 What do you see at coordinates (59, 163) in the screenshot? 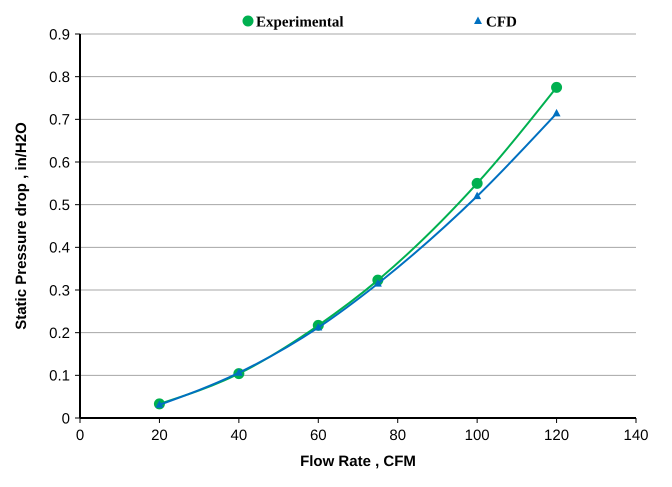
I see `y-tick-label: 0.6` at bounding box center [59, 163].